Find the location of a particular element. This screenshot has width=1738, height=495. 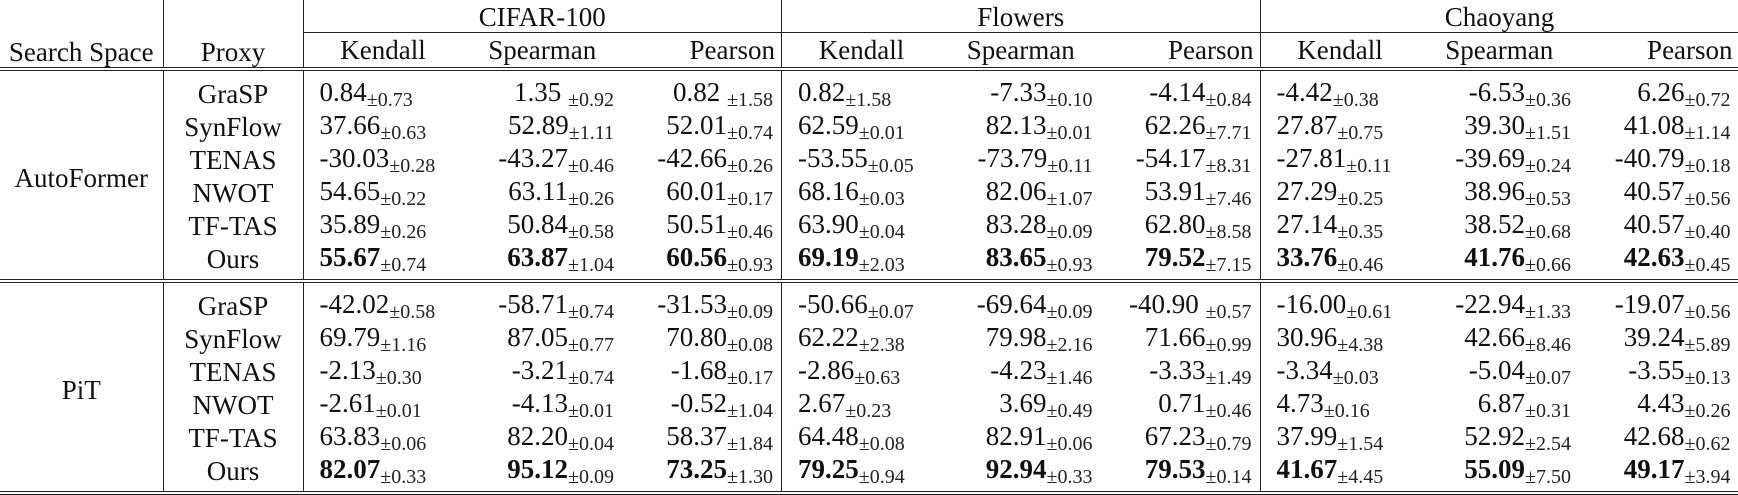

value-cell: -53.55±0.05 is located at coordinates (862, 160).